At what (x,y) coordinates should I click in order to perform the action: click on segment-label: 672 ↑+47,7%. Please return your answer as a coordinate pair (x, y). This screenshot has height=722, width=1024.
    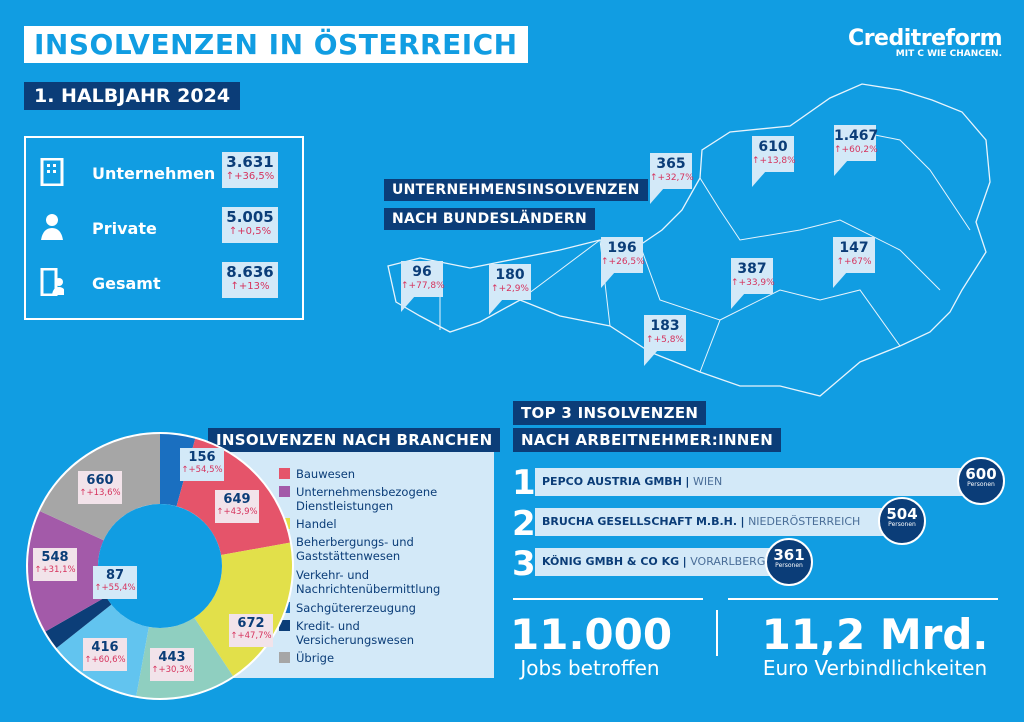
    Looking at the image, I should click on (251, 630).